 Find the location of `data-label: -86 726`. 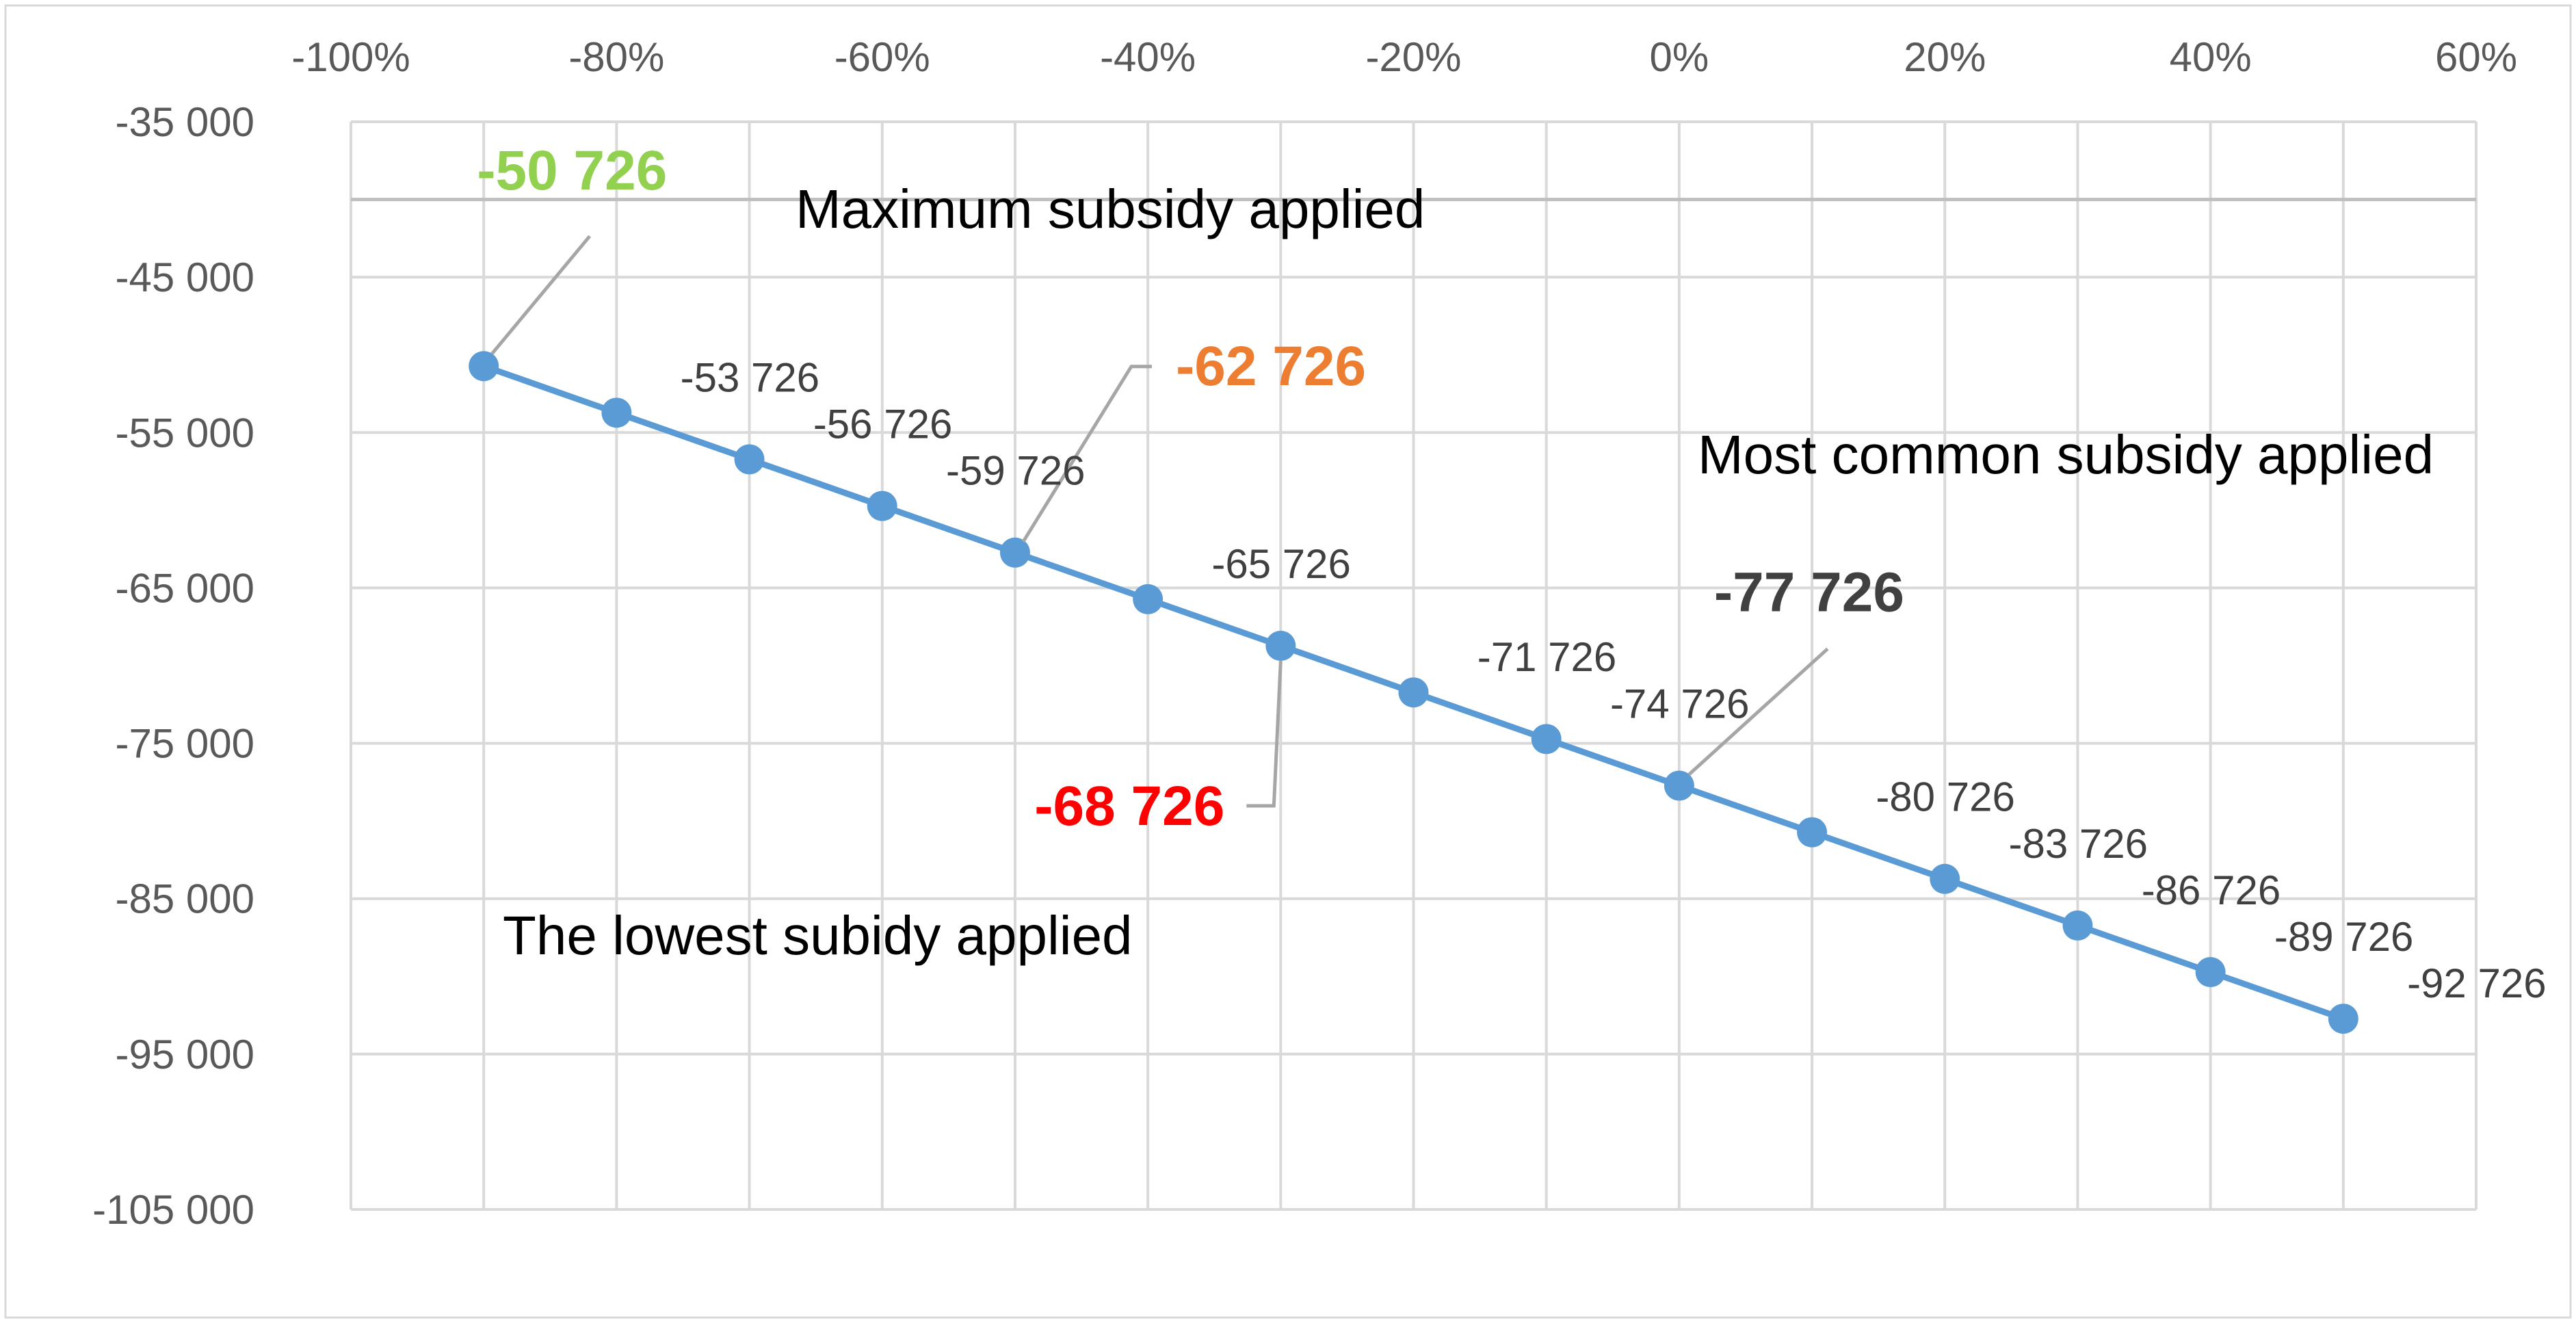

data-label: -86 726 is located at coordinates (2211, 890).